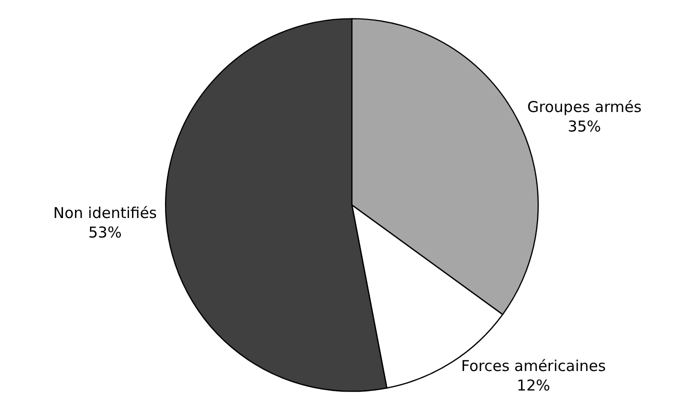 The height and width of the screenshot is (410, 690). I want to click on data-label: 35%, so click(585, 126).